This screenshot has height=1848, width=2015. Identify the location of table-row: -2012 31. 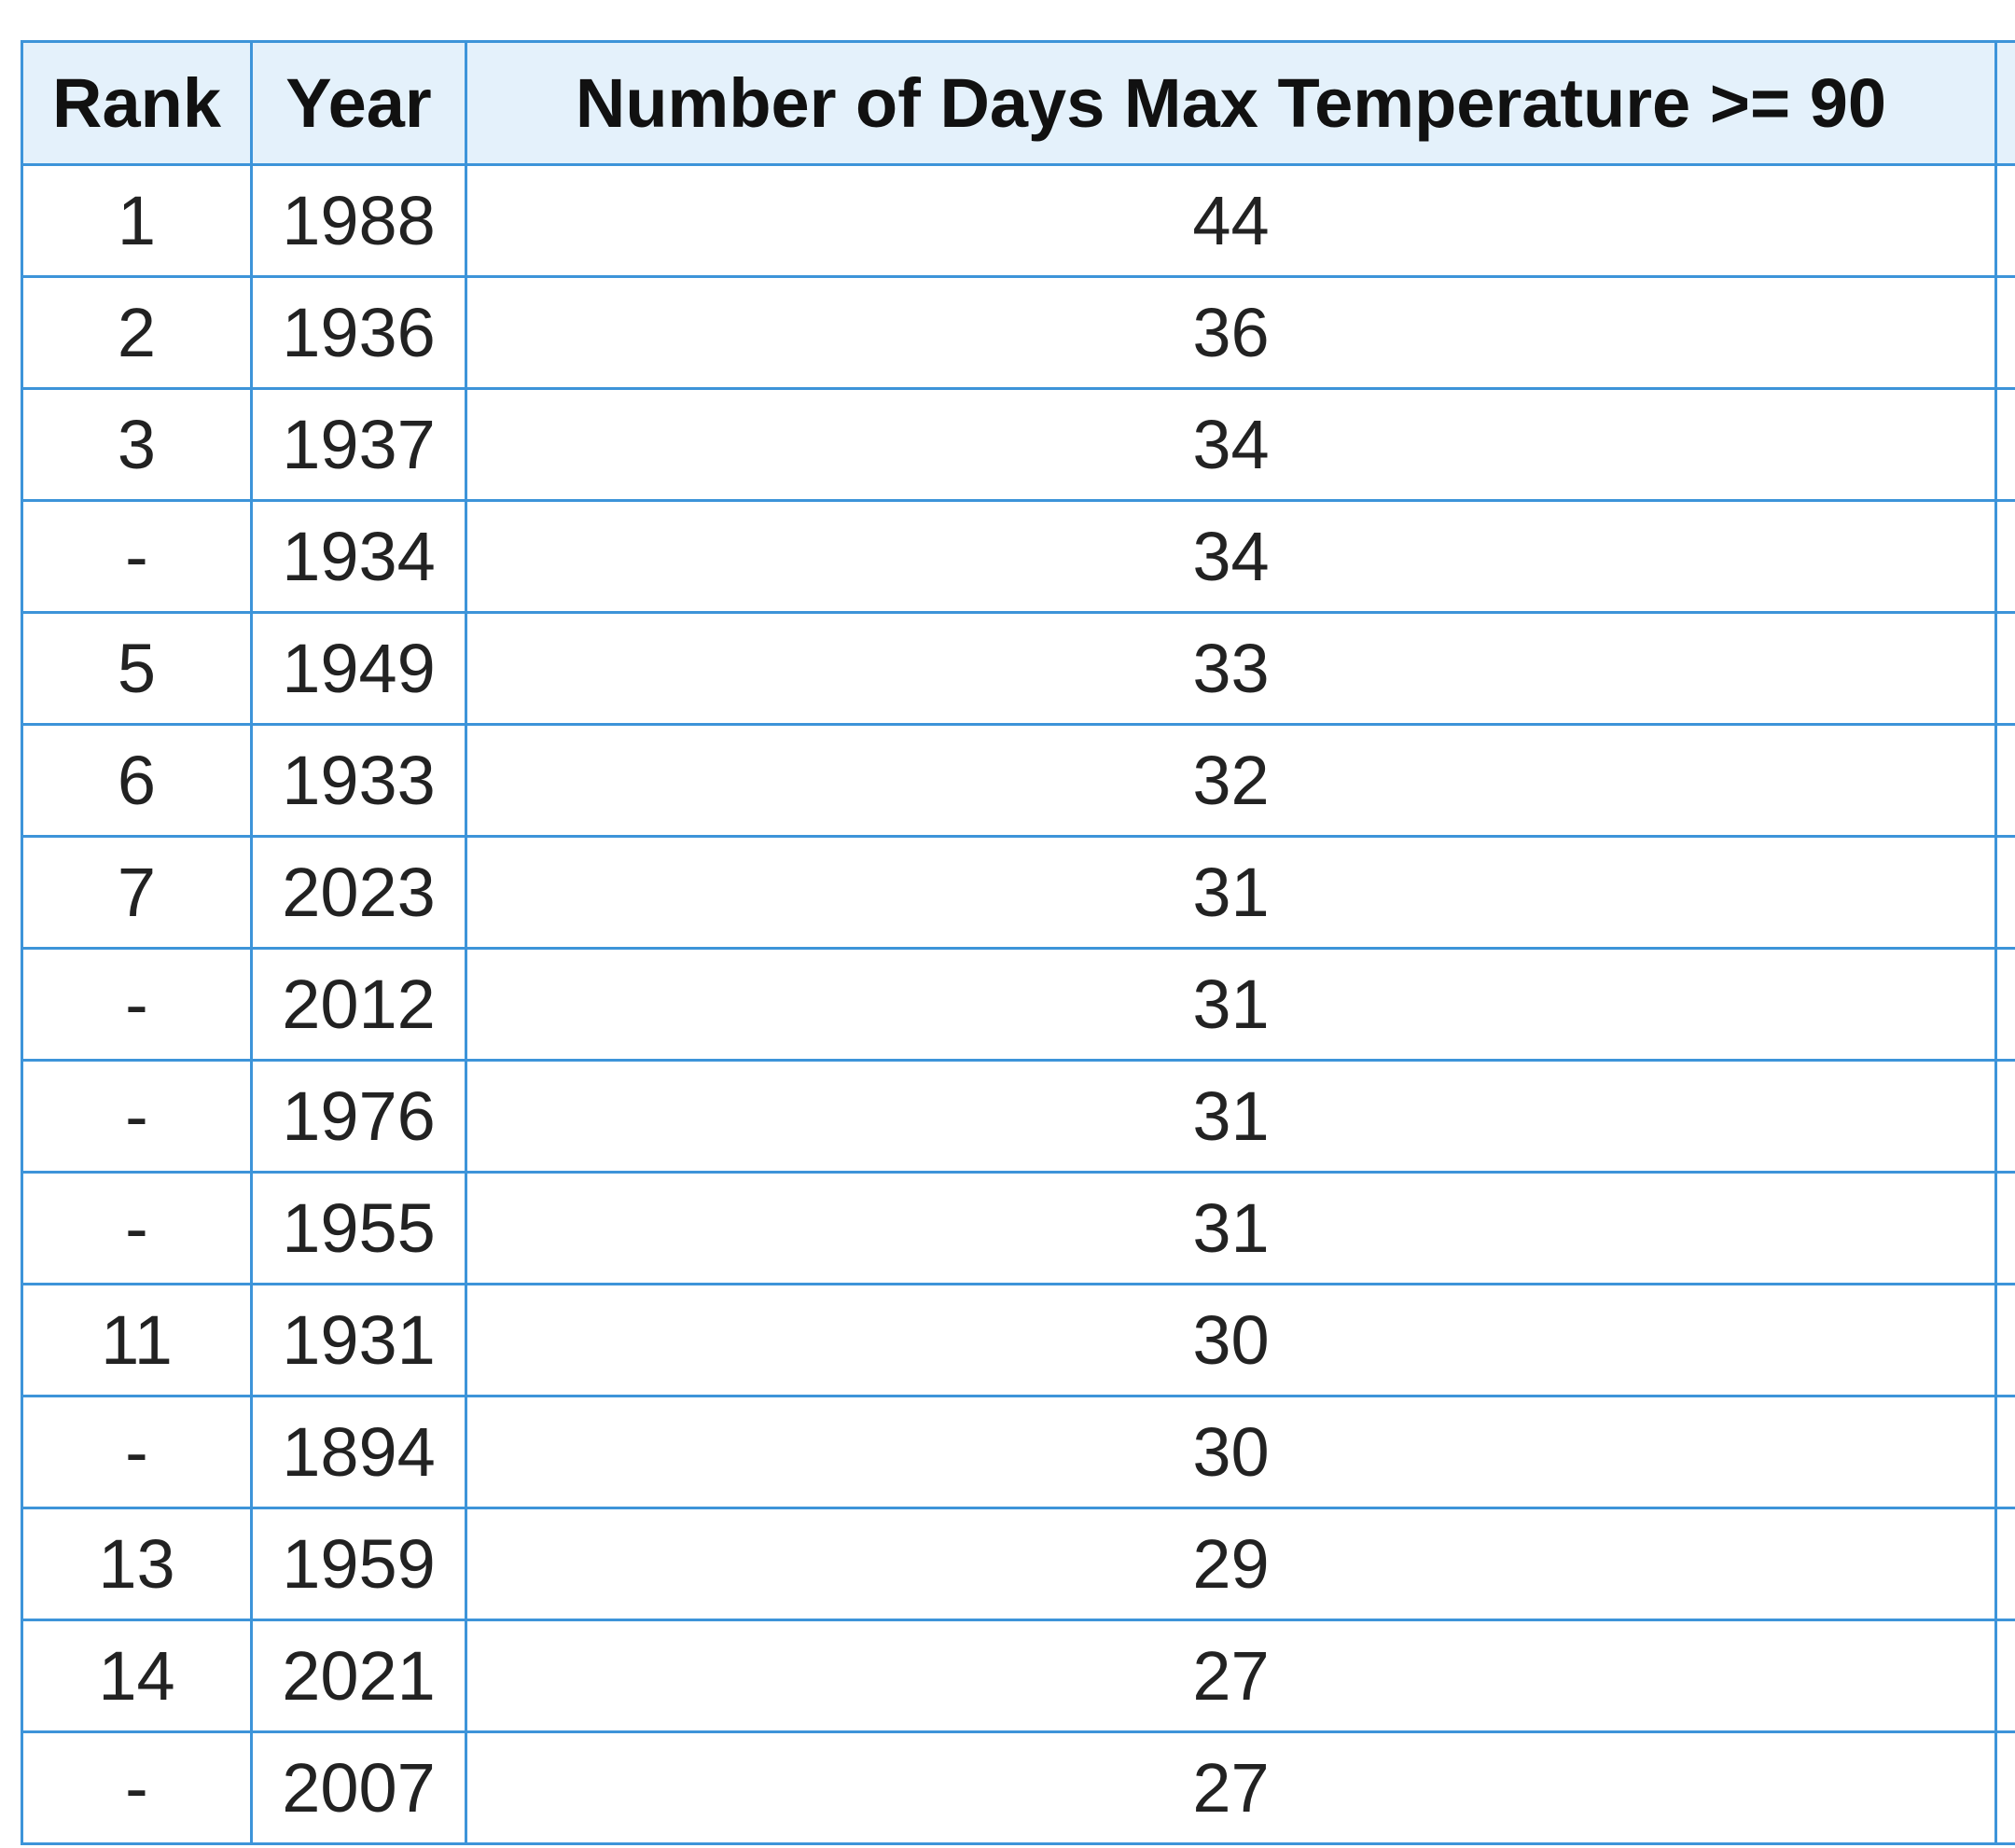
(1018, 1005).